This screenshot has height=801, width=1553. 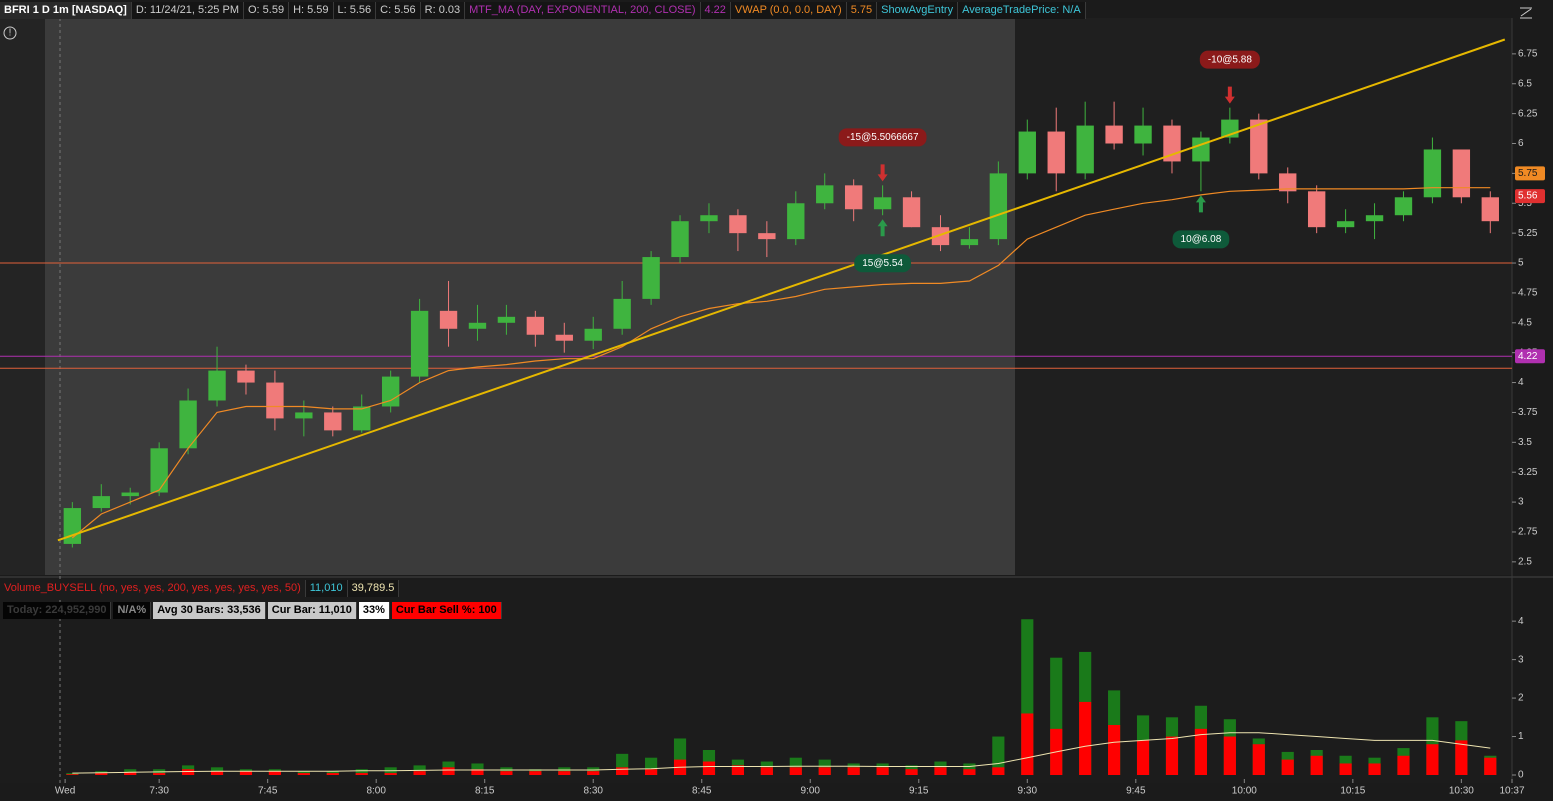 What do you see at coordinates (312, 610) in the screenshot?
I see `stat-box: Cur Bar: 11,010` at bounding box center [312, 610].